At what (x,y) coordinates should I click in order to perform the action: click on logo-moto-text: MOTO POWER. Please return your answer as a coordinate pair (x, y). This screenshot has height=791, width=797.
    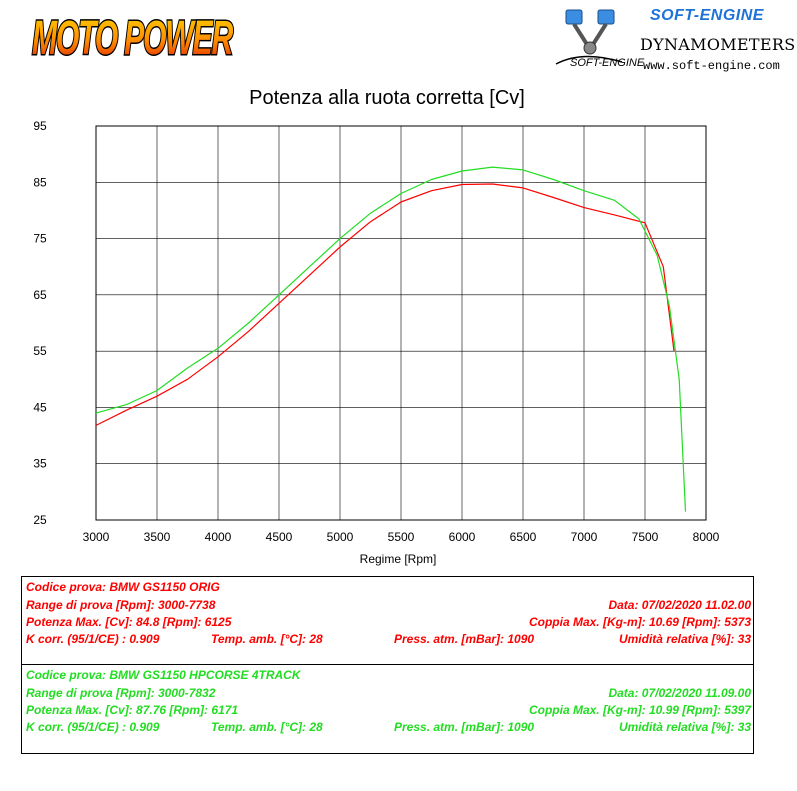
    Looking at the image, I should click on (132, 38).